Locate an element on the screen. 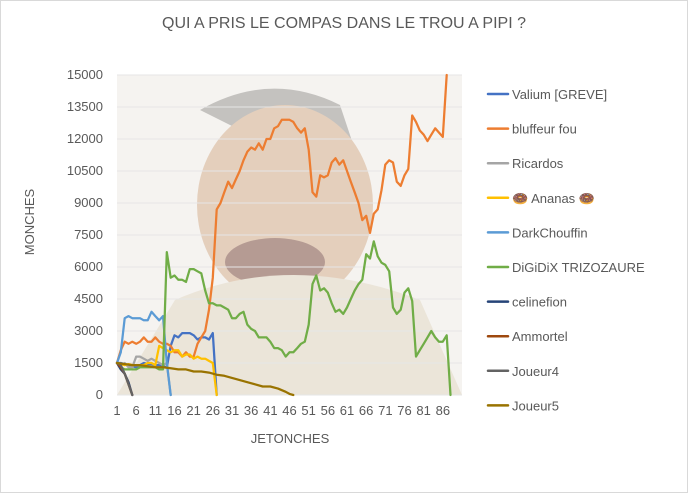 The width and height of the screenshot is (688, 493). y-tick-label: 13500 is located at coordinates (85, 106).